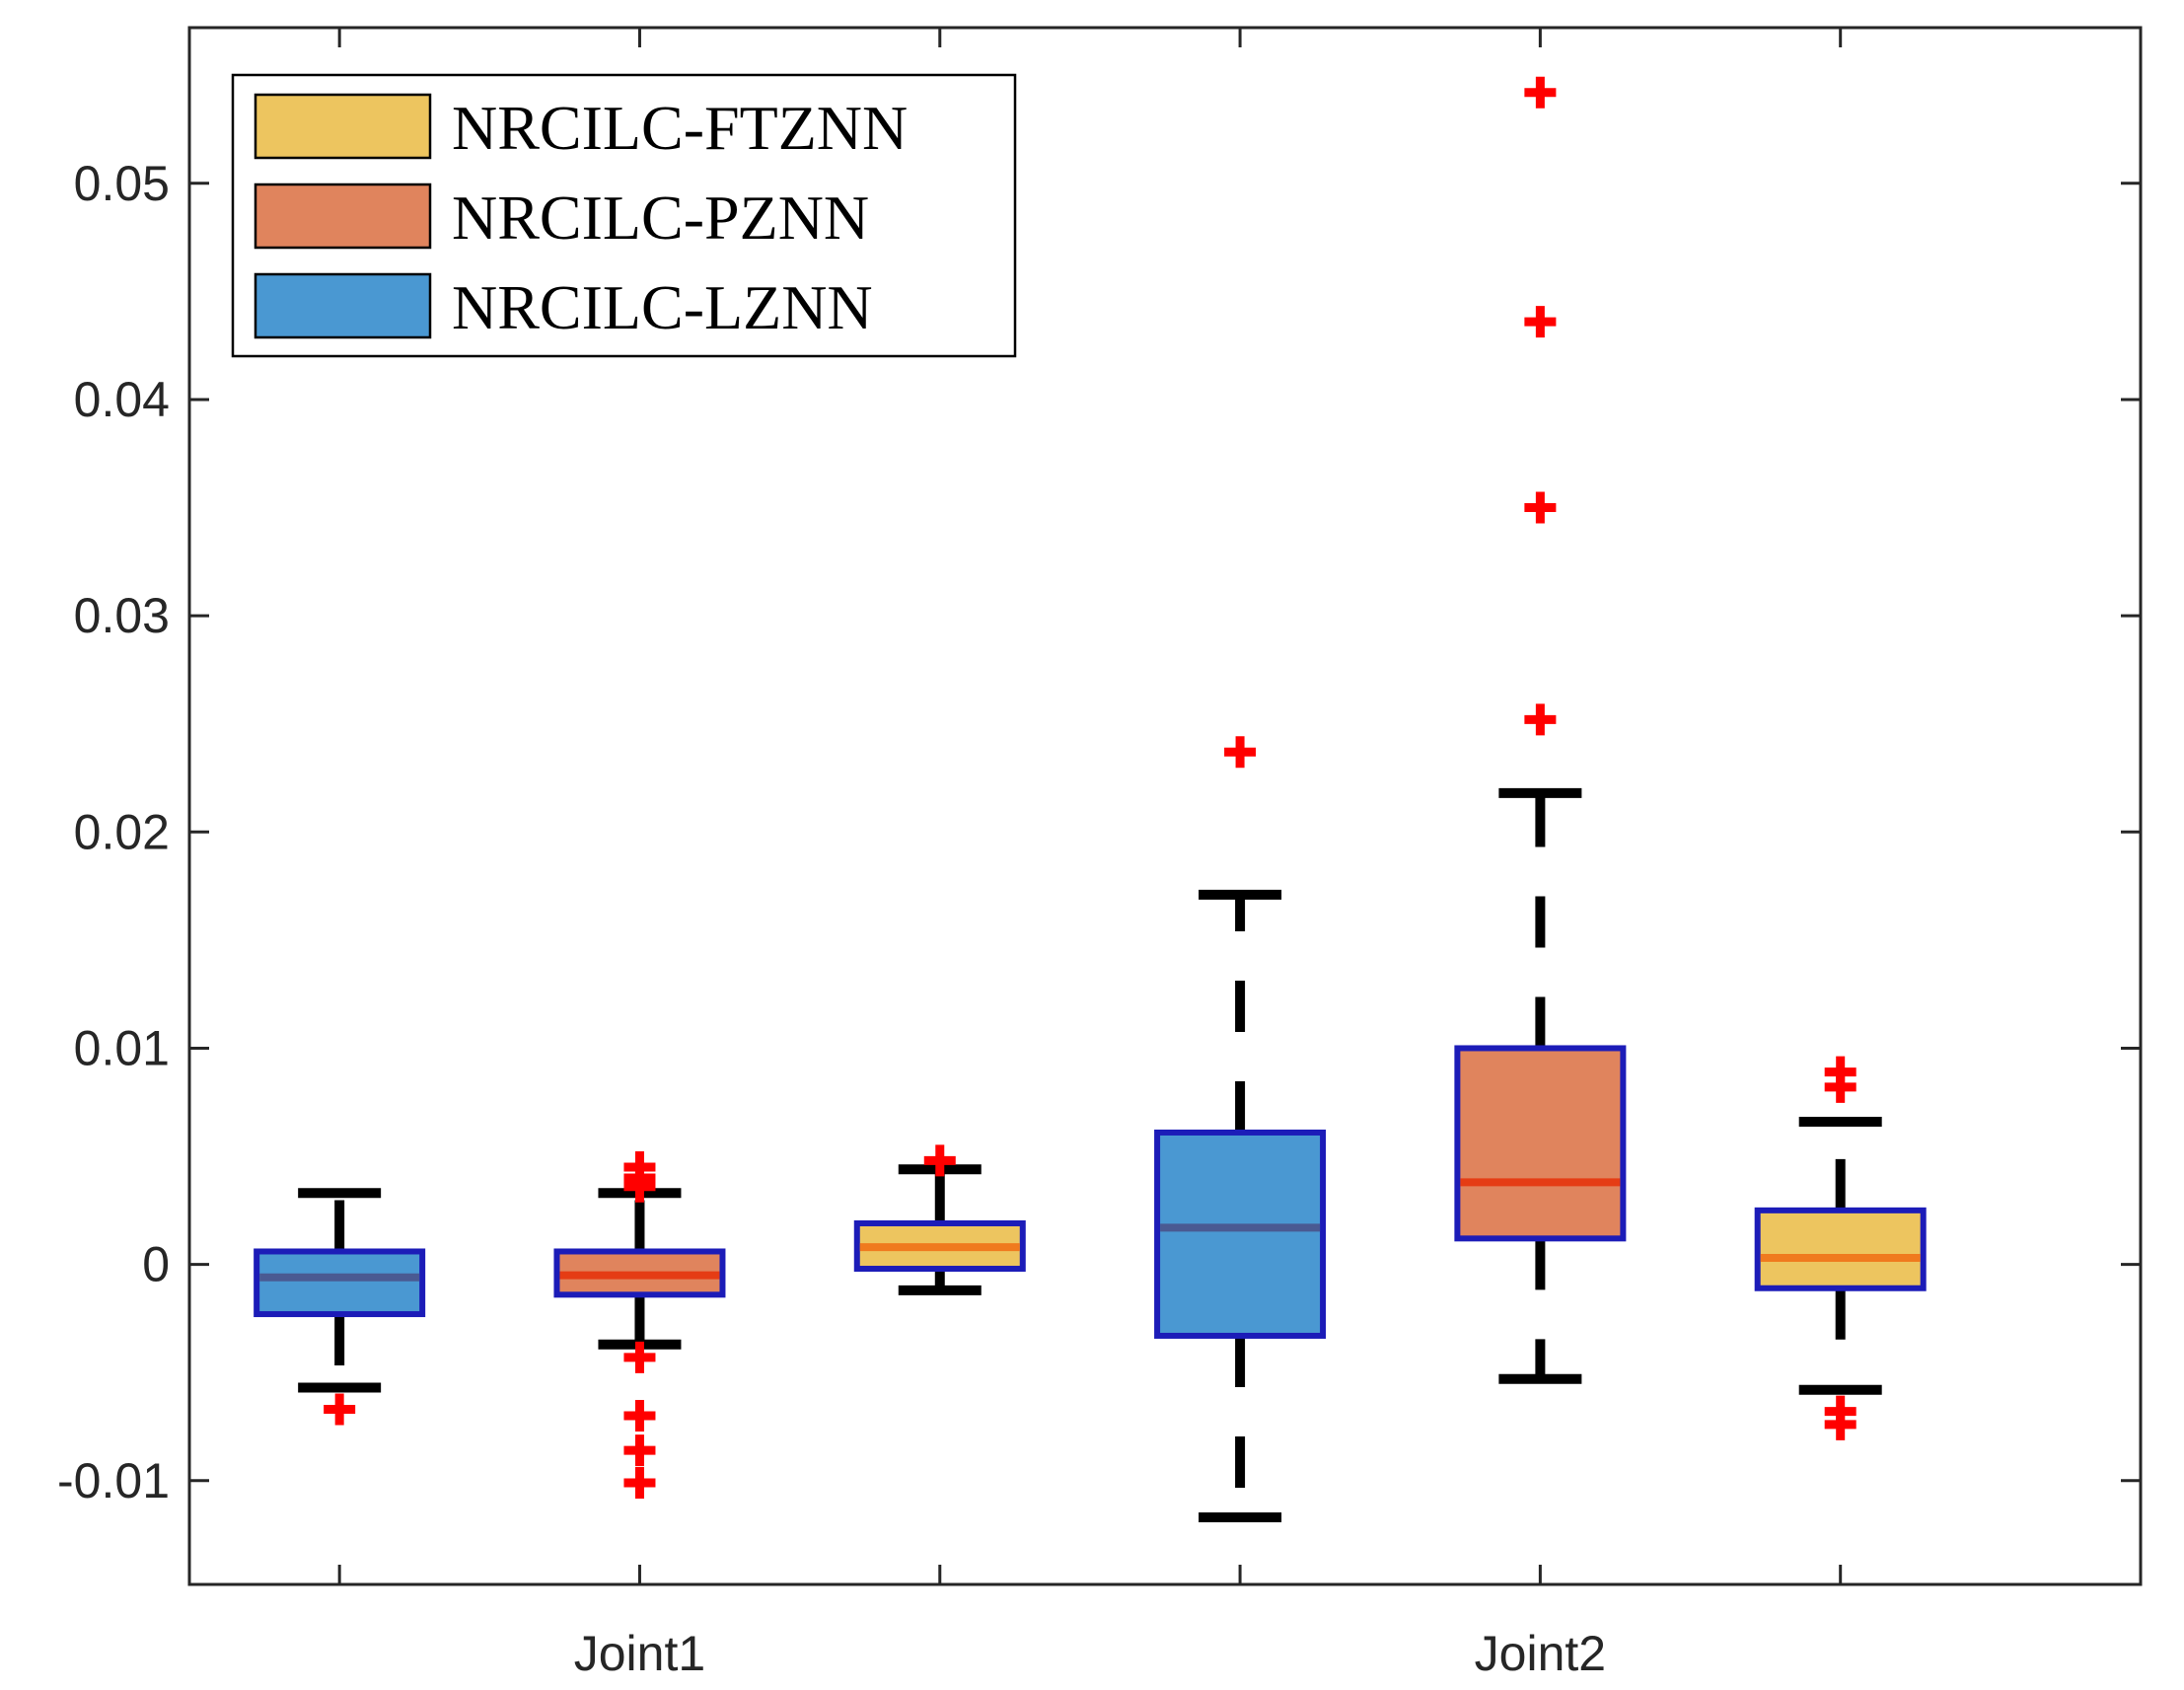 This screenshot has width=2184, height=1690. What do you see at coordinates (660, 218) in the screenshot?
I see `legend-label-pznn: NRCILC-PZNN` at bounding box center [660, 218].